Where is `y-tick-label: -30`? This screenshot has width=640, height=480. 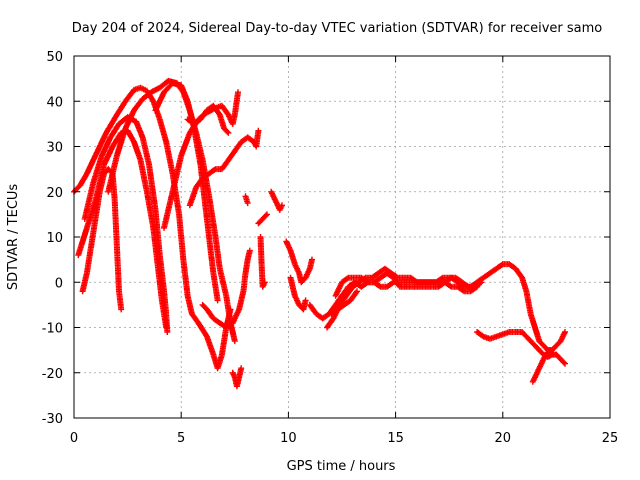
y-tick-label: -30 is located at coordinates (52, 419).